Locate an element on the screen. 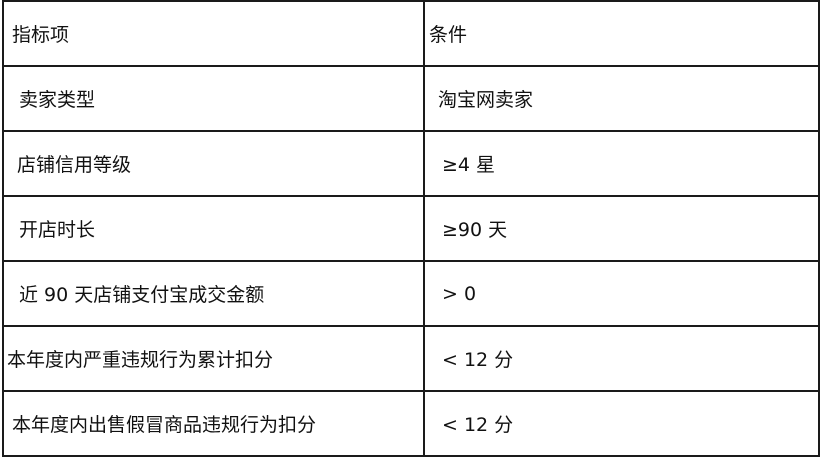 The width and height of the screenshot is (824, 471). table-header-row: 指标项 条件 is located at coordinates (411, 33).